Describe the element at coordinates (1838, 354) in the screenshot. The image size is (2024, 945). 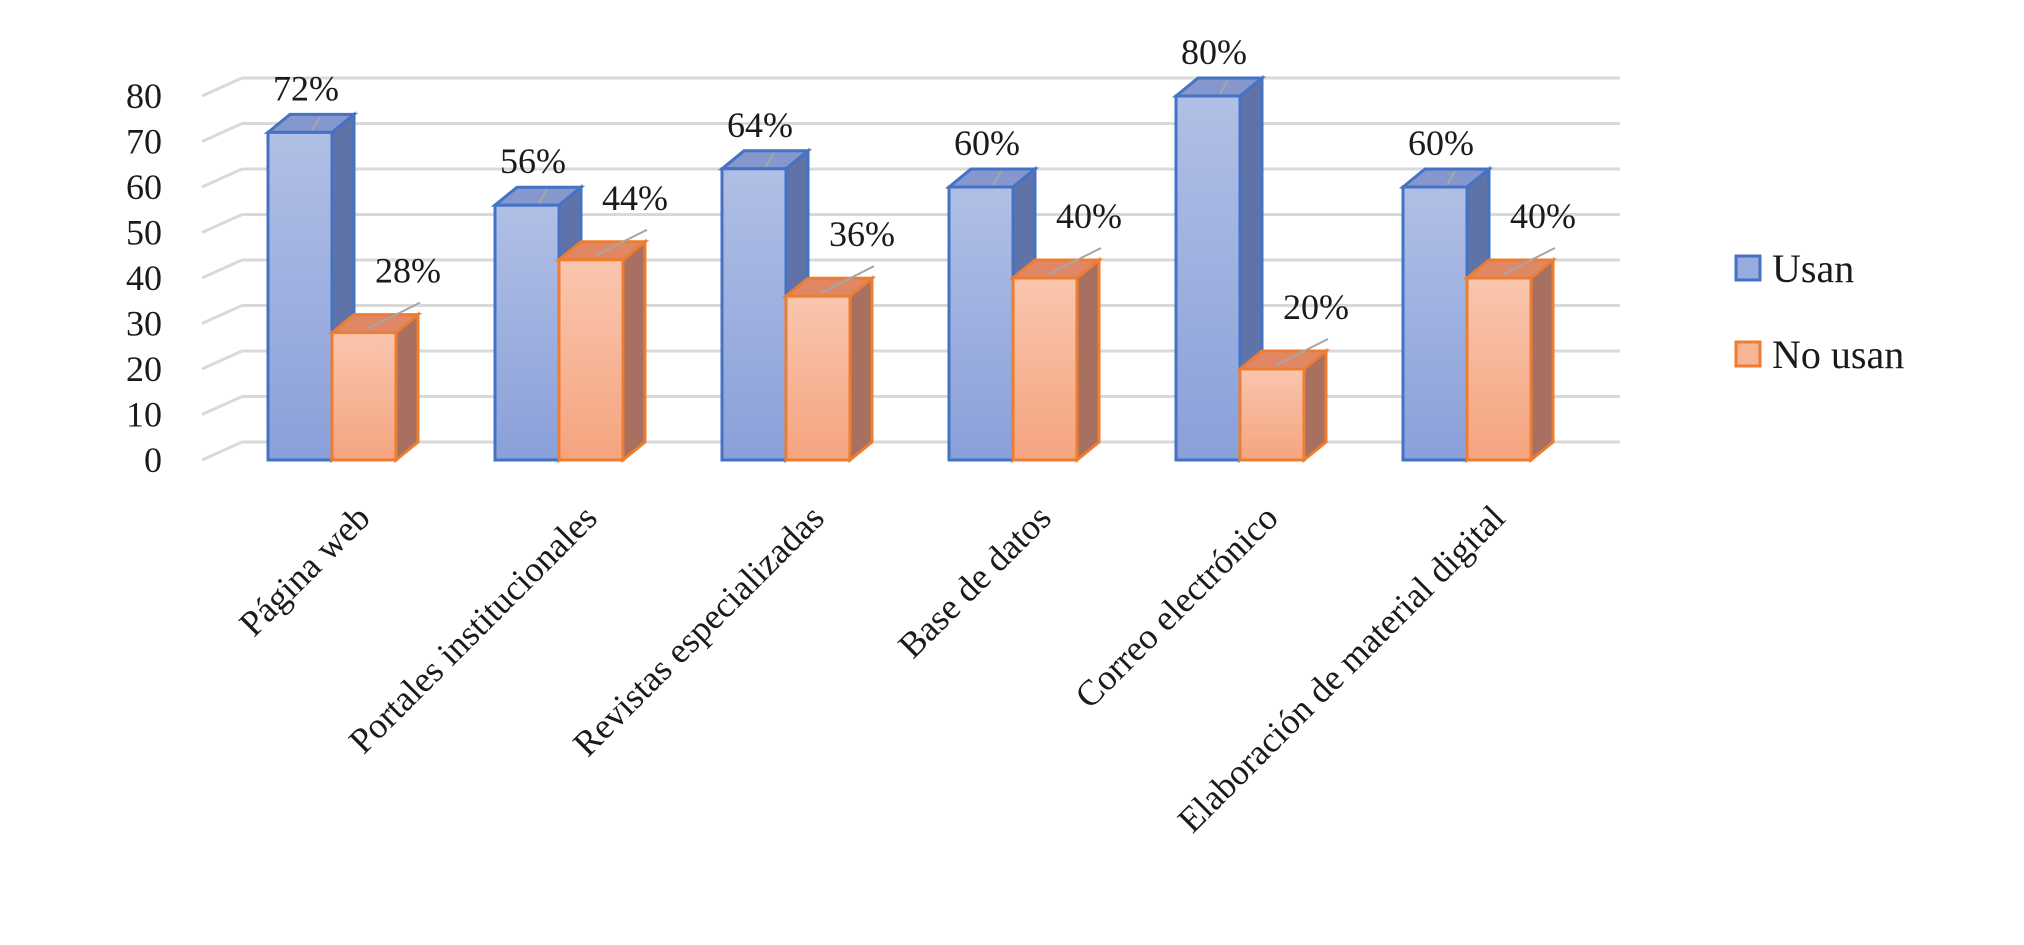
I see `legend-label: No usan` at that location.